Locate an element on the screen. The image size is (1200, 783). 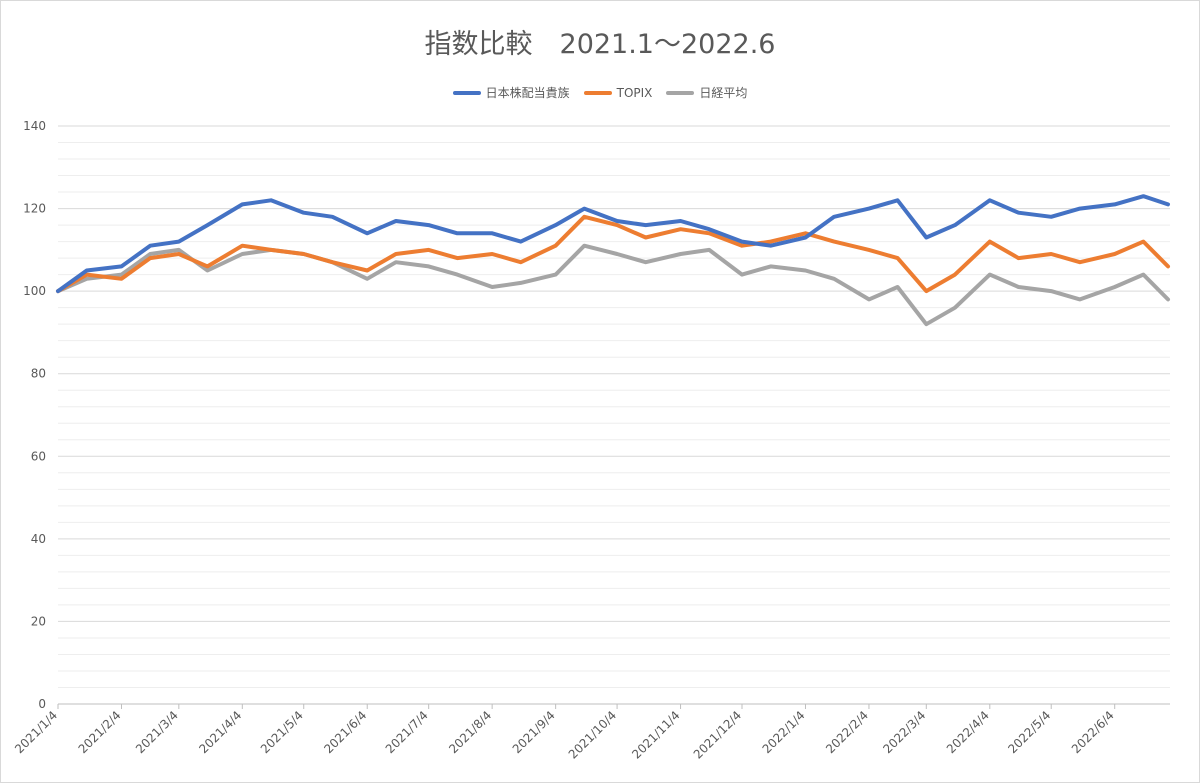
legend-item-series-3: 日経平均 is located at coordinates (706, 92).